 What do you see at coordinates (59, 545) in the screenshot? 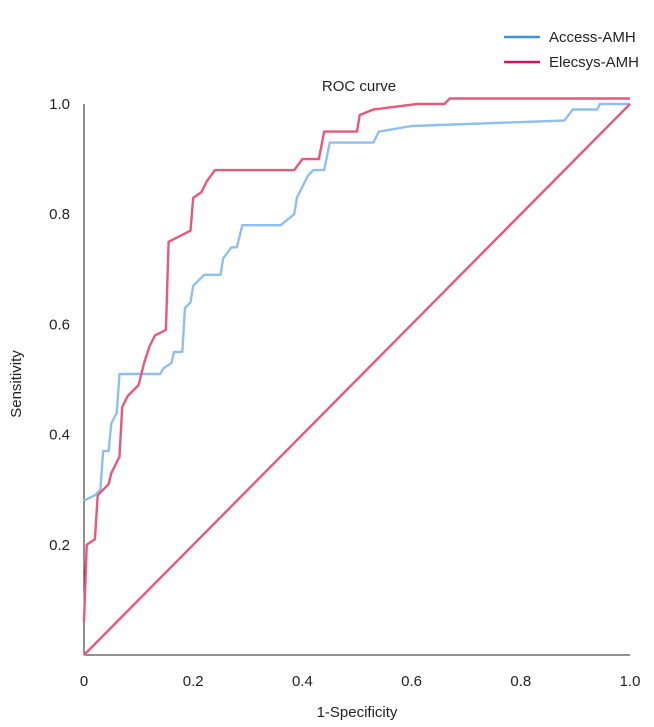
I see `y-tick-label: 0.2` at bounding box center [59, 545].